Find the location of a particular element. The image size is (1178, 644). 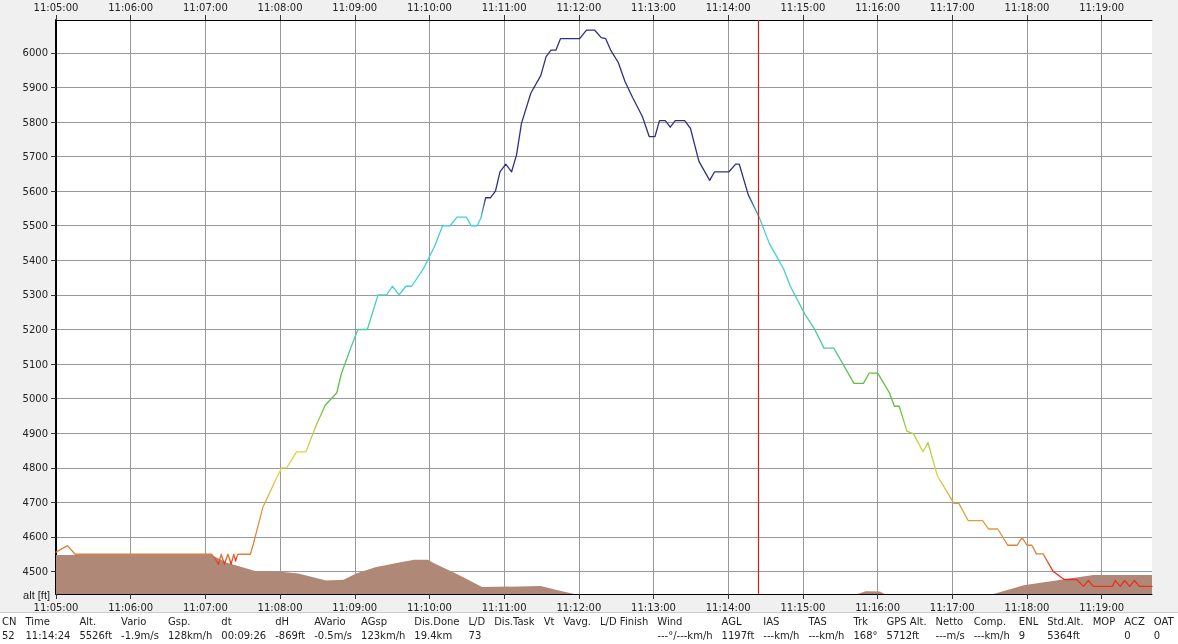

text: Wind ---°/---km/h is located at coordinates (685, 629).